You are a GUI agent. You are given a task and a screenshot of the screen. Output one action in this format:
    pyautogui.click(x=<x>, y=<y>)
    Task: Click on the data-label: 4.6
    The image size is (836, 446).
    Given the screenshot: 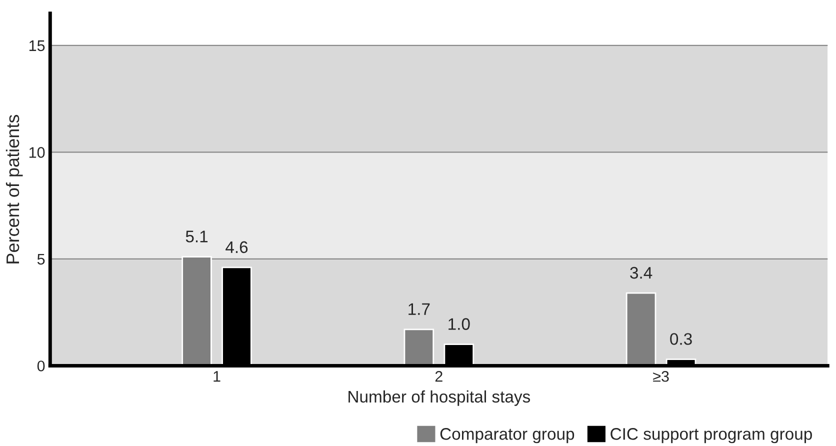 What is the action you would take?
    pyautogui.click(x=237, y=247)
    